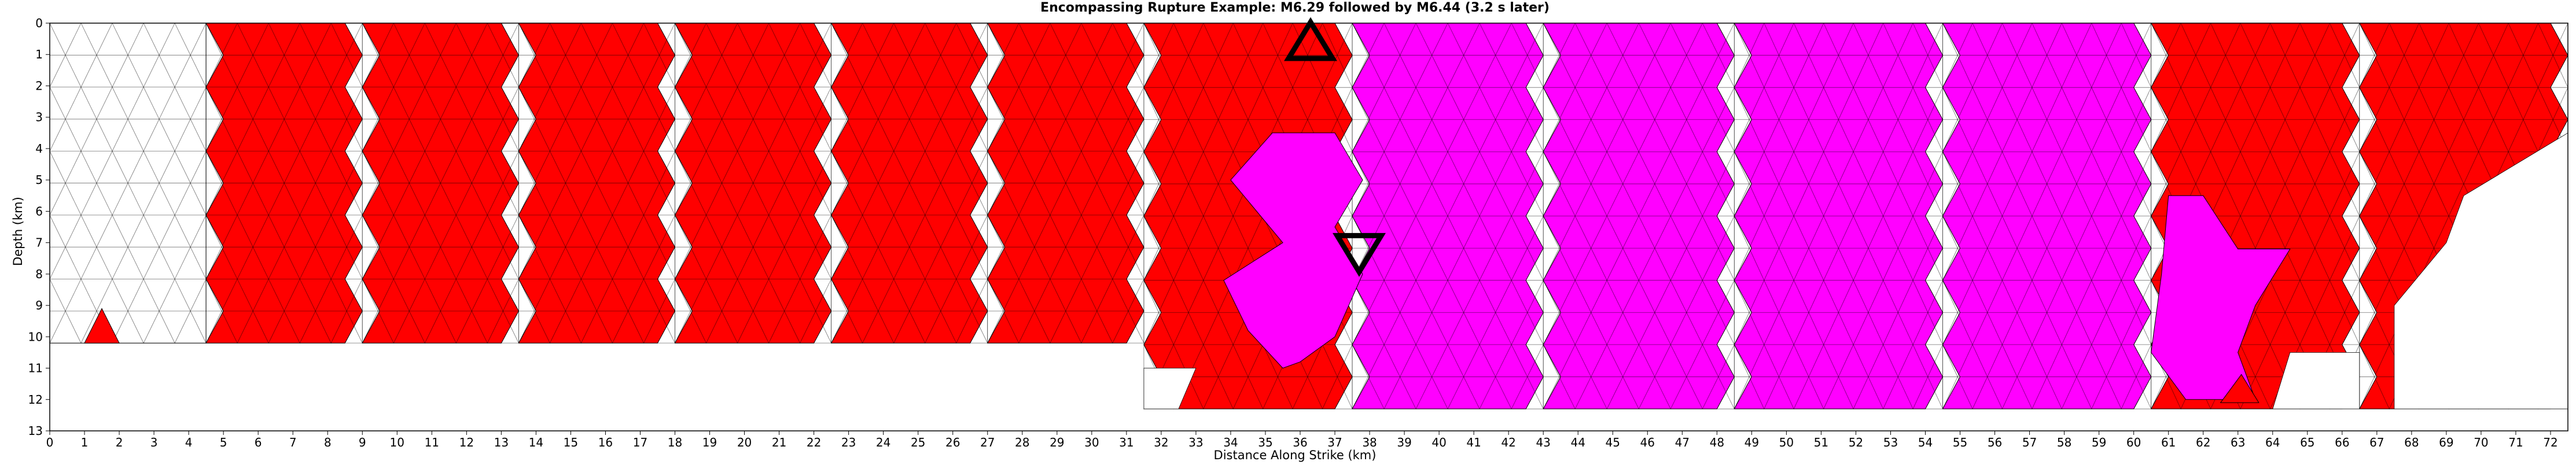  What do you see at coordinates (362, 442) in the screenshot?
I see `x-tick-label: 9` at bounding box center [362, 442].